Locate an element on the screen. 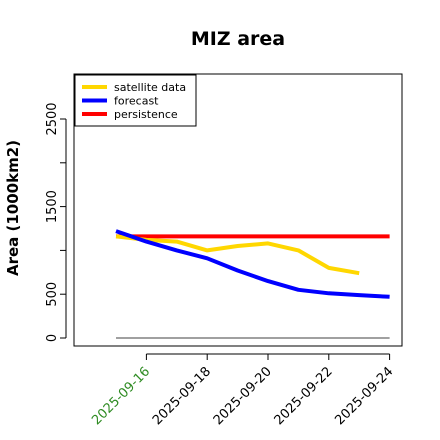 The height and width of the screenshot is (440, 440). y-tick-label: 0 is located at coordinates (52, 338).